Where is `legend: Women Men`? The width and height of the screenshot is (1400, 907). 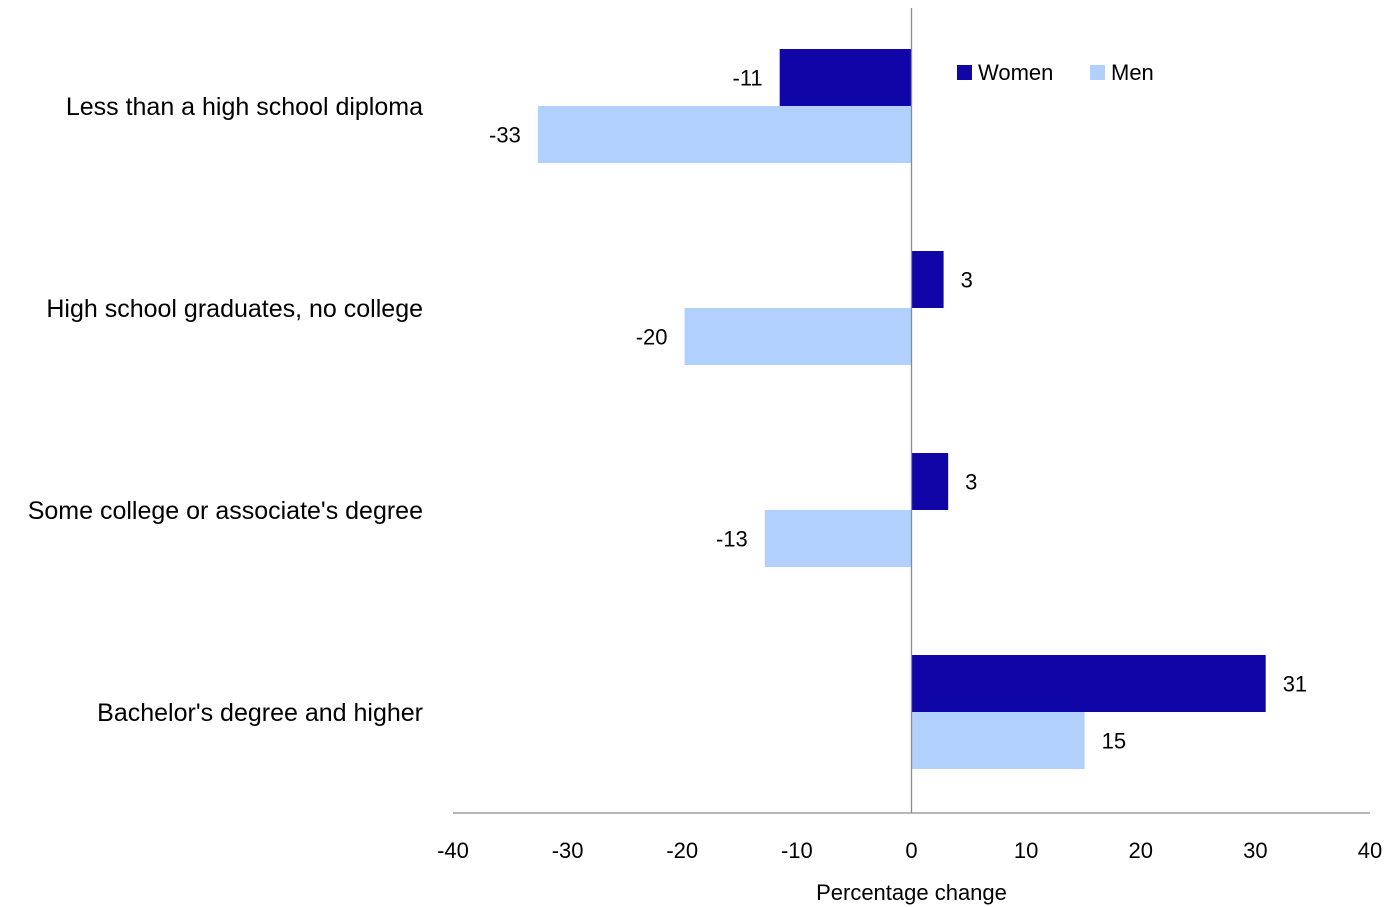
legend: Women Men is located at coordinates (1055, 72).